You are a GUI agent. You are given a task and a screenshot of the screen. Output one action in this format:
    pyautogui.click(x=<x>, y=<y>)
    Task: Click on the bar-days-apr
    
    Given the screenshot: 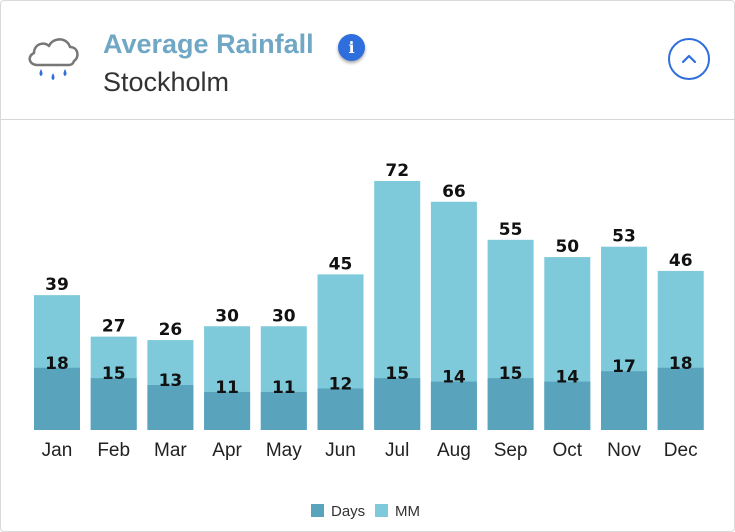 What is the action you would take?
    pyautogui.click(x=227, y=410)
    